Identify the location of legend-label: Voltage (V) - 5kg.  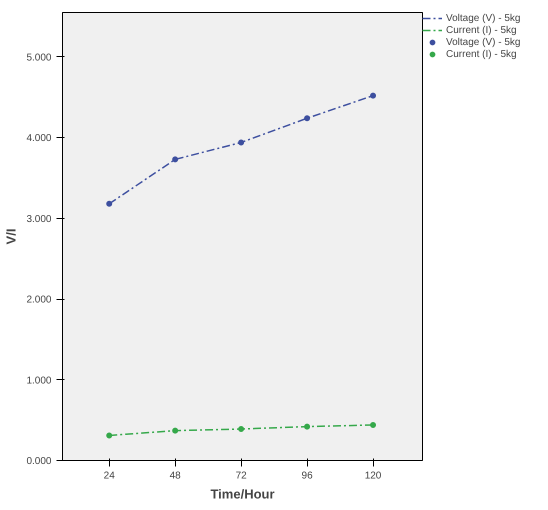
(484, 42).